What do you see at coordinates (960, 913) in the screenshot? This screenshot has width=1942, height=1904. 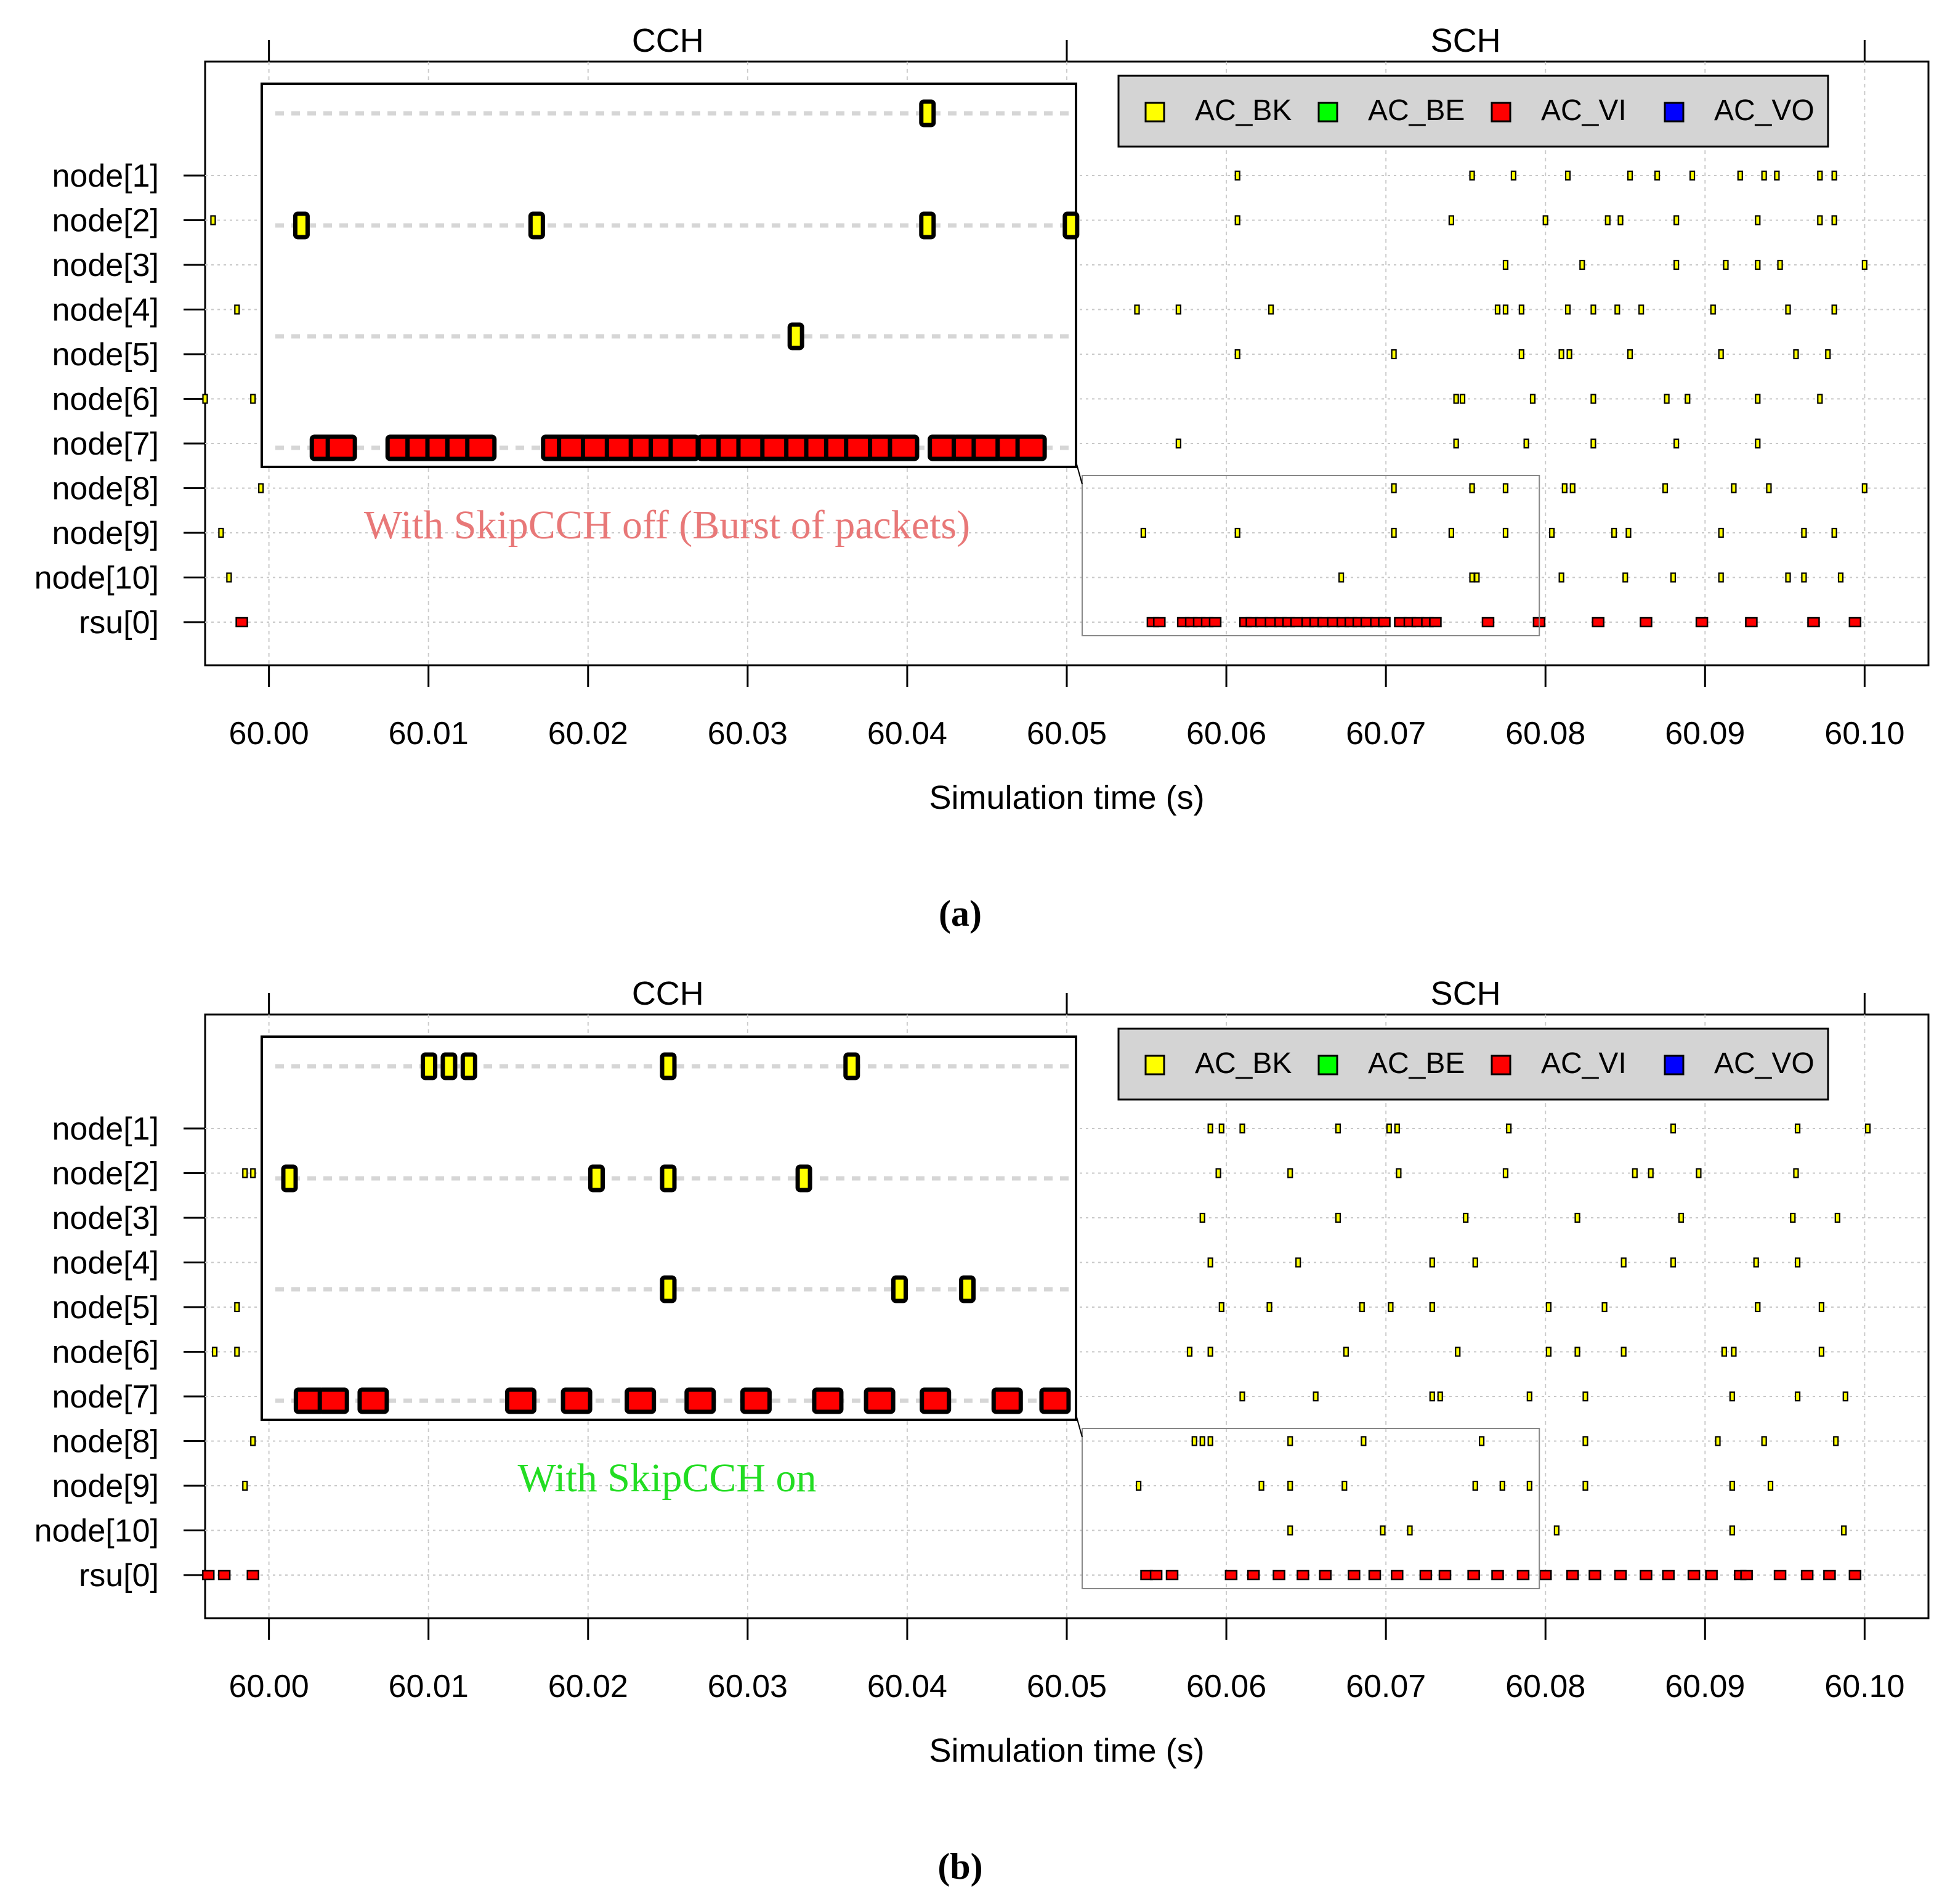 I see `panel-label: (a)` at bounding box center [960, 913].